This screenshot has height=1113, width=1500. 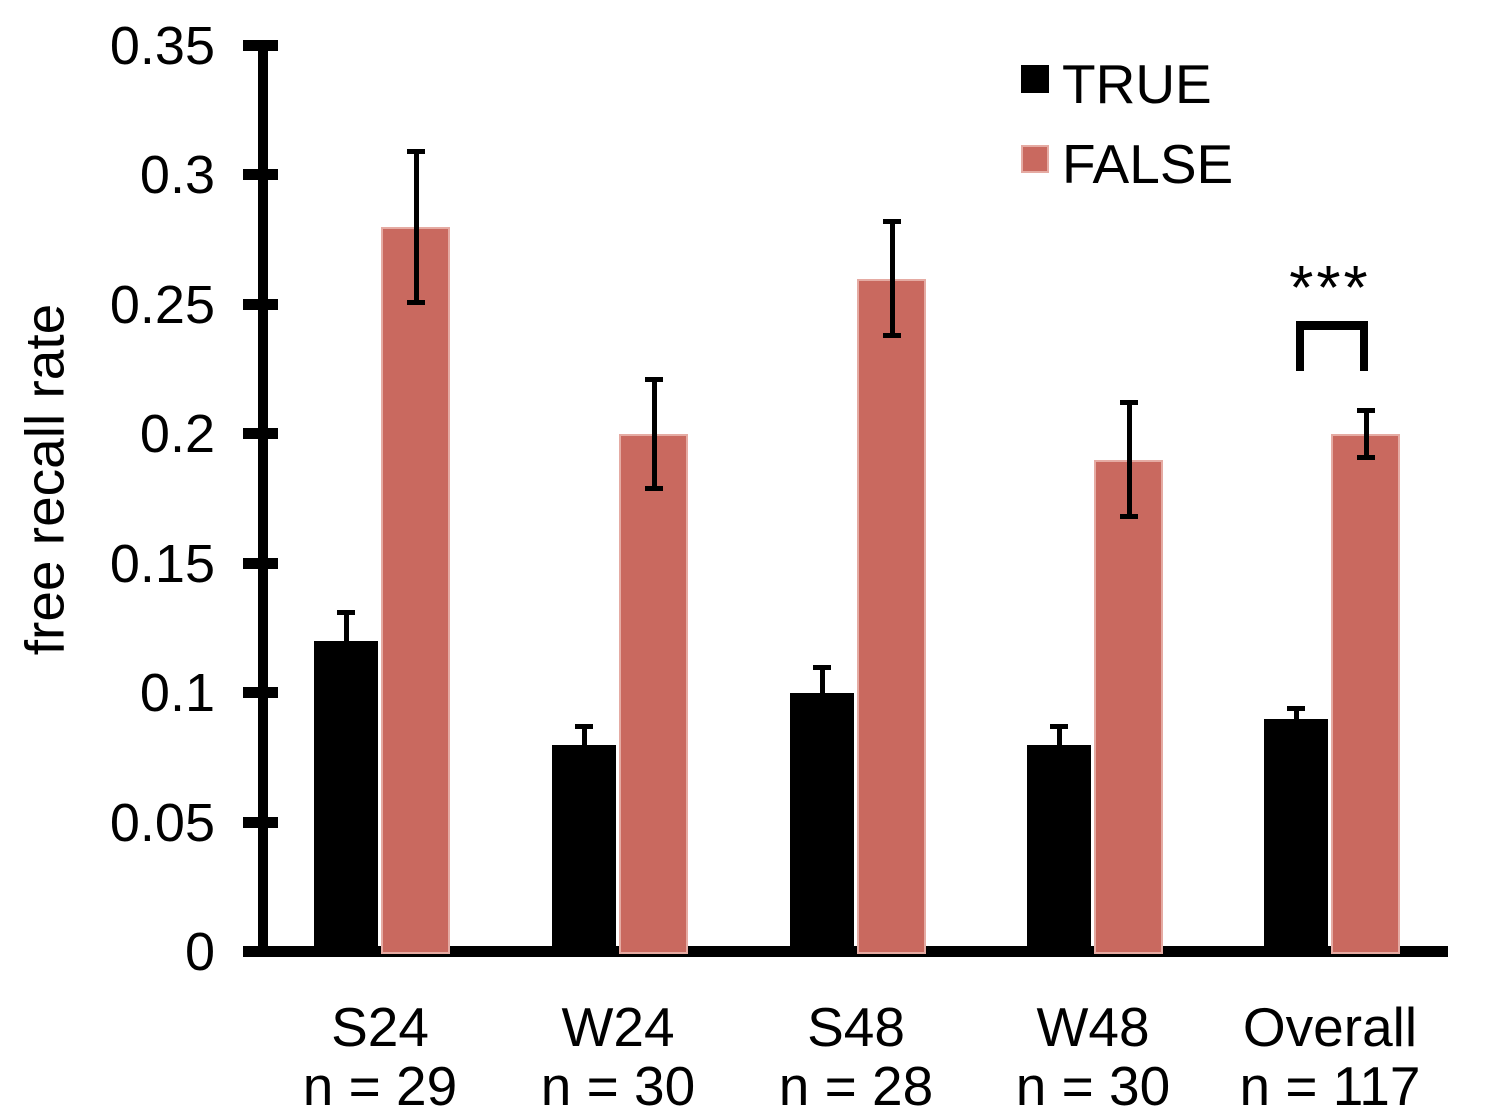 What do you see at coordinates (822, 823) in the screenshot?
I see `bar-true-s48` at bounding box center [822, 823].